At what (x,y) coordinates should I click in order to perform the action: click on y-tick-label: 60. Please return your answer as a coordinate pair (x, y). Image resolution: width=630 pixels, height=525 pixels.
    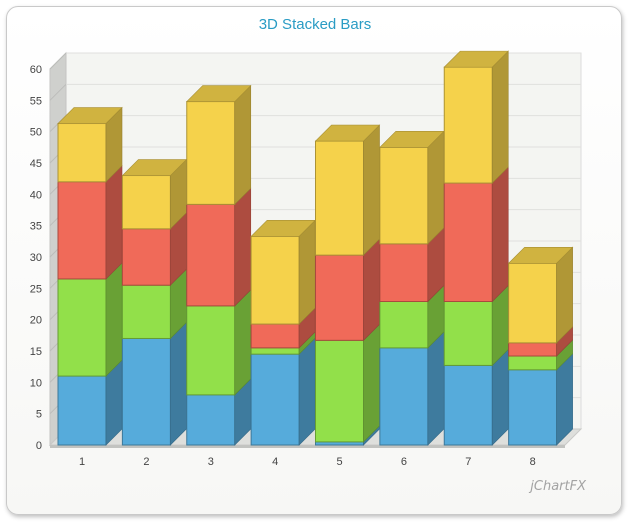
    Looking at the image, I should click on (36, 70).